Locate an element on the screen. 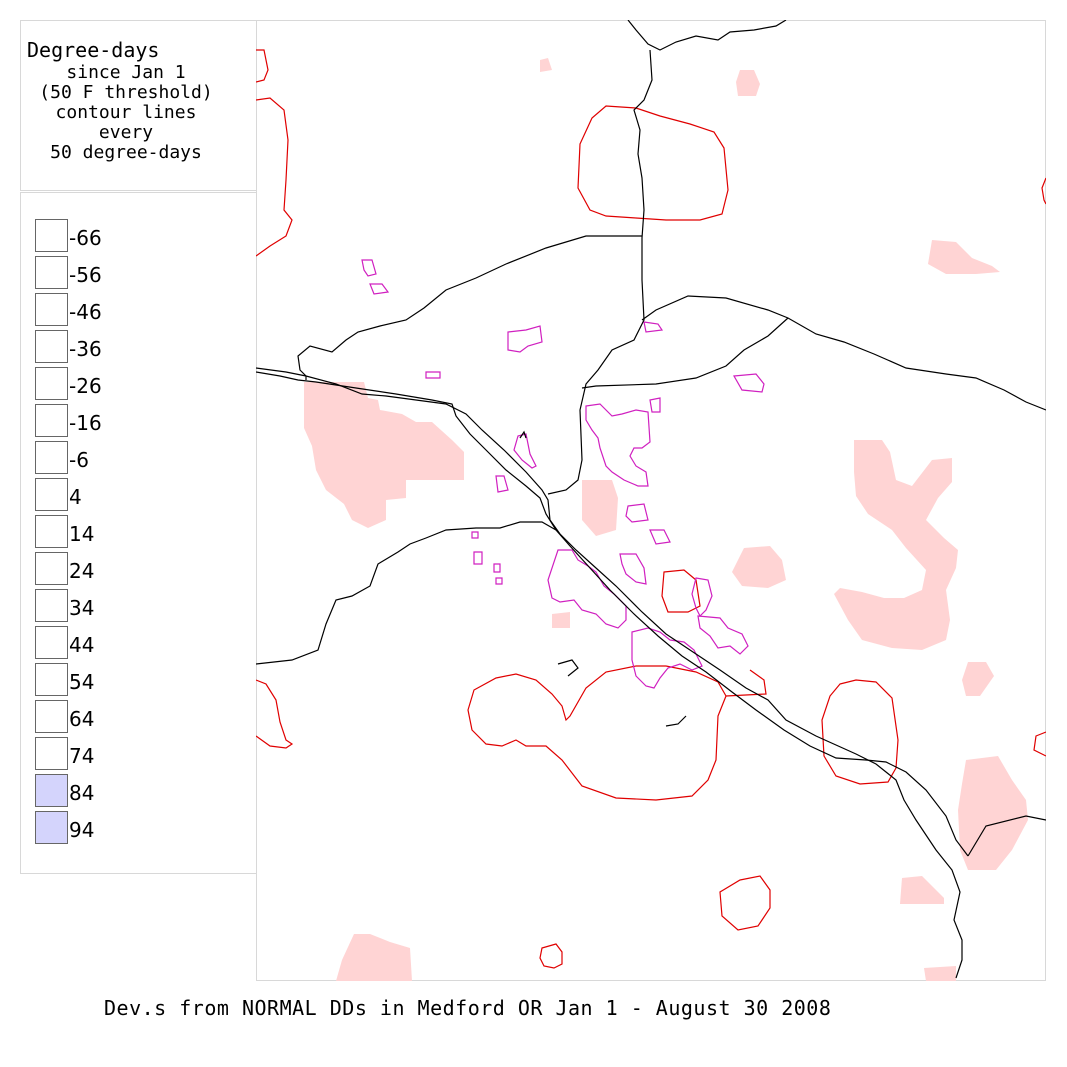  legend-scale-row: -66 is located at coordinates (135, 237).